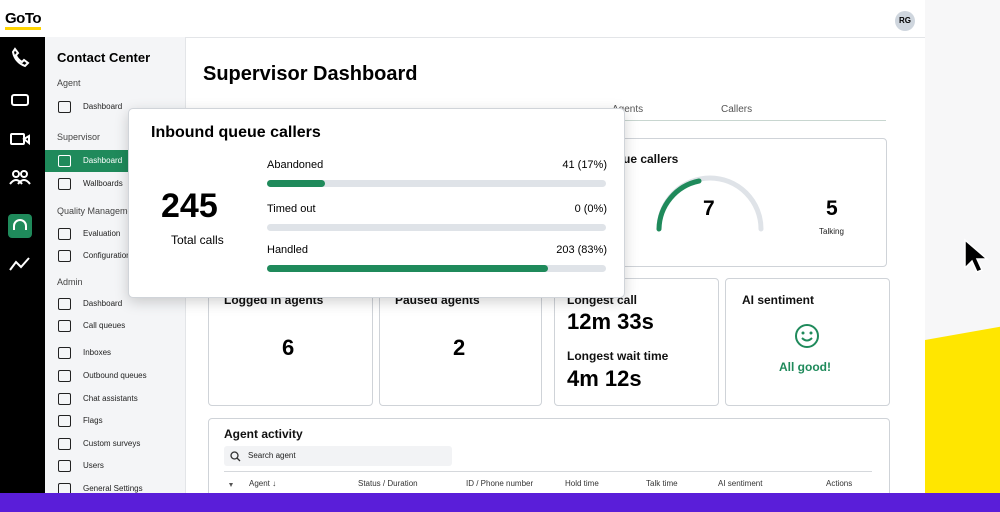  Describe the element at coordinates (99, 211) in the screenshot. I see `section-heading: Quality Management` at that location.